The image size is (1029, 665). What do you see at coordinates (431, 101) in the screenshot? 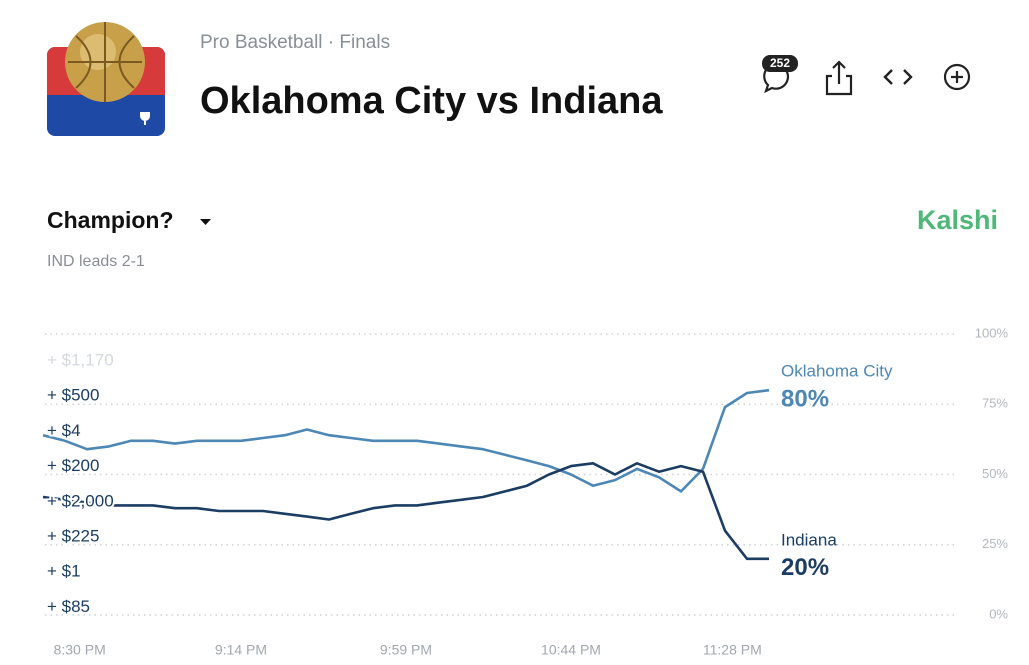
I see `title: Oklahoma City vs Indiana` at bounding box center [431, 101].